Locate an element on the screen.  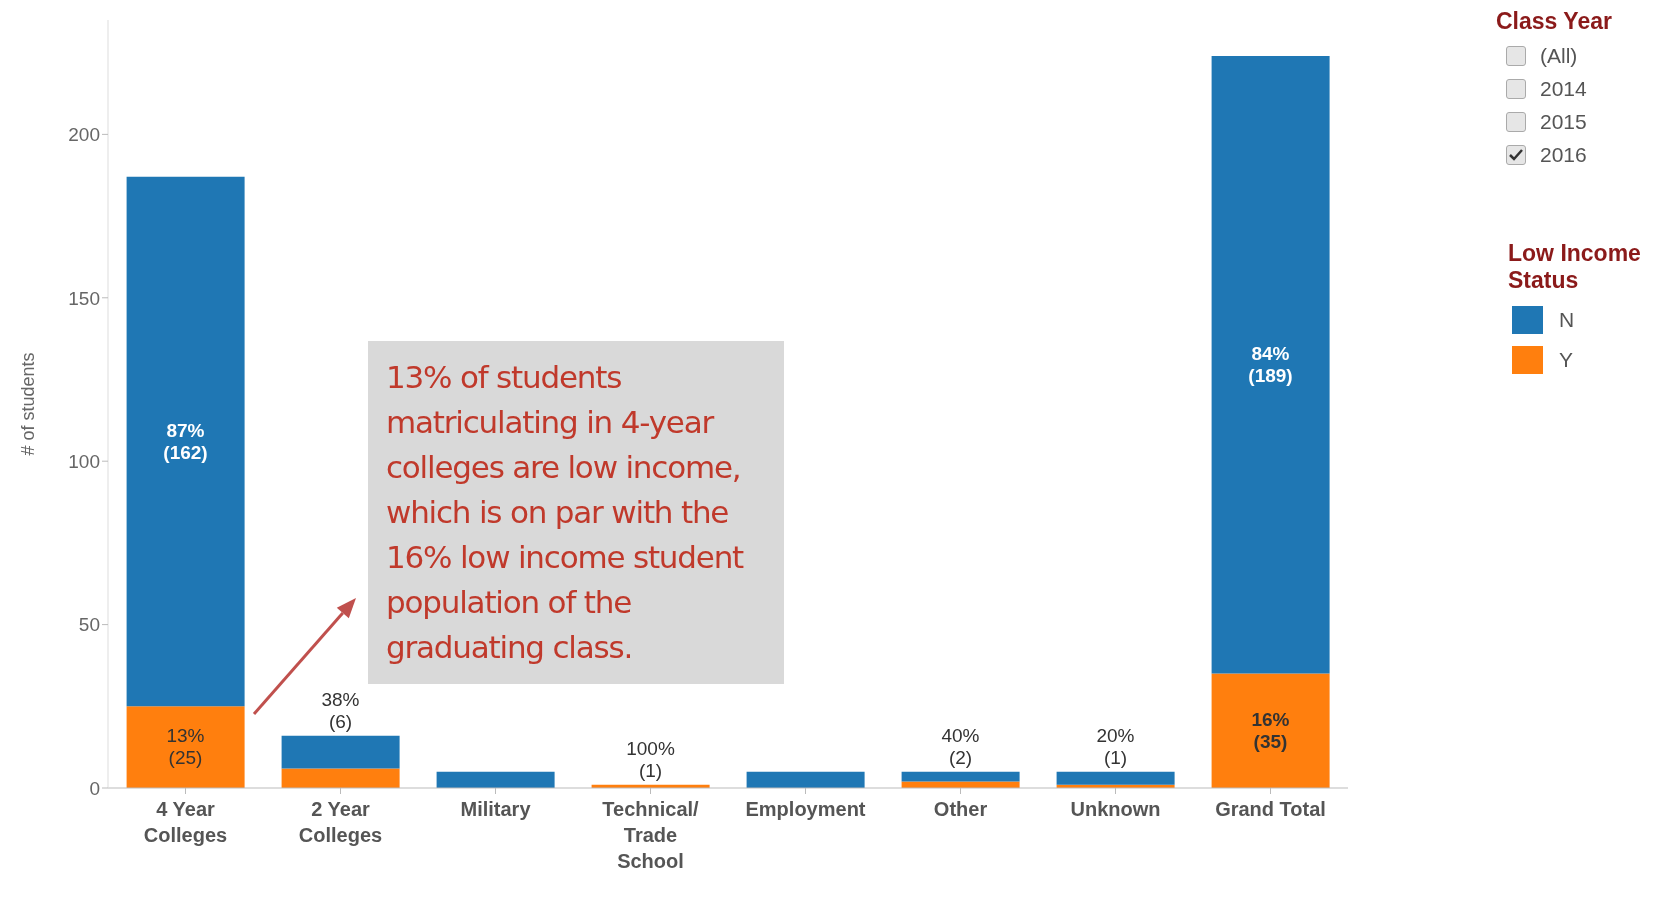
data-label: 20% (1) is located at coordinates (1115, 746).